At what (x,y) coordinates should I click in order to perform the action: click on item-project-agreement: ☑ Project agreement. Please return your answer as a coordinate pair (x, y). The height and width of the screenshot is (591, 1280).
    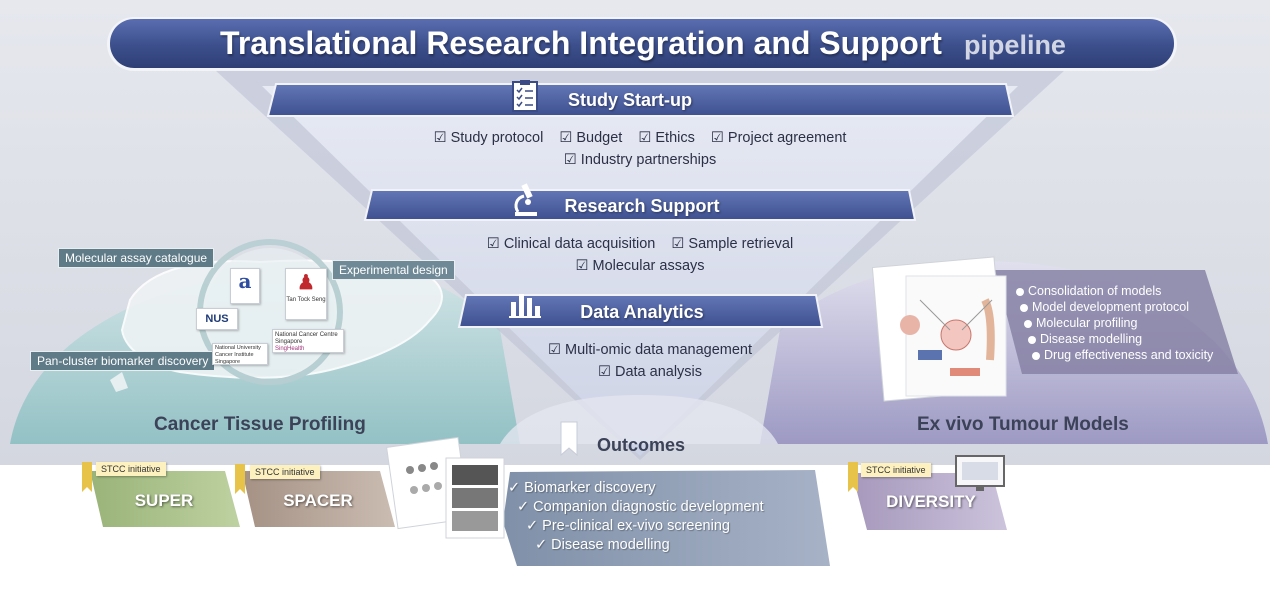
    Looking at the image, I should click on (778, 138).